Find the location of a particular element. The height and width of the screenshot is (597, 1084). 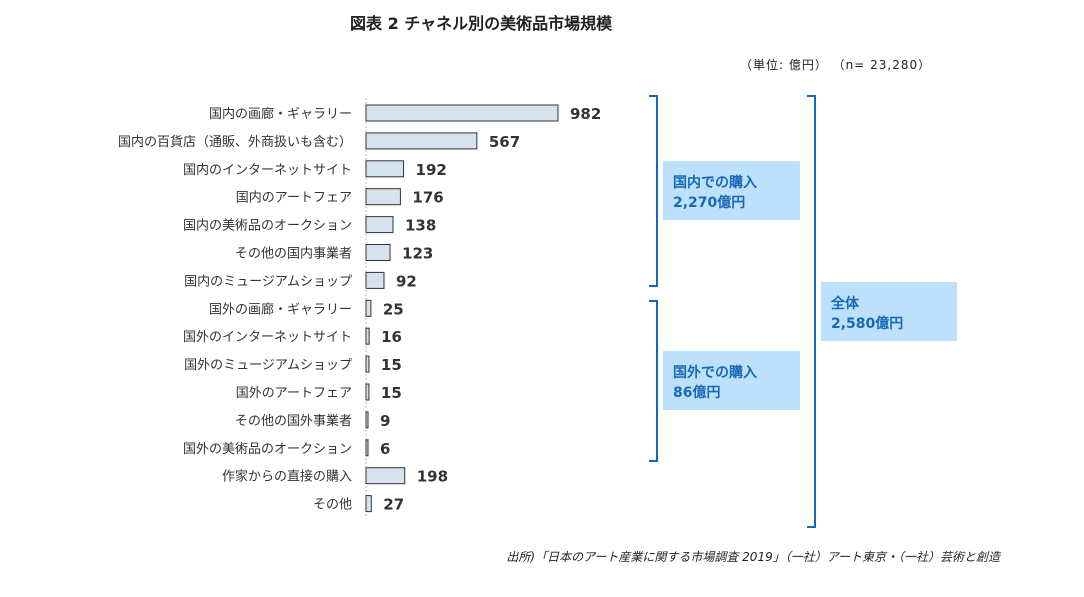

unit-note: （単位: 億円） （n= 23,280） is located at coordinates (836, 65).